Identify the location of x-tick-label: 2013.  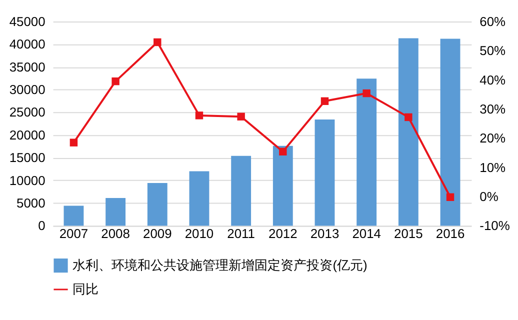
(325, 234).